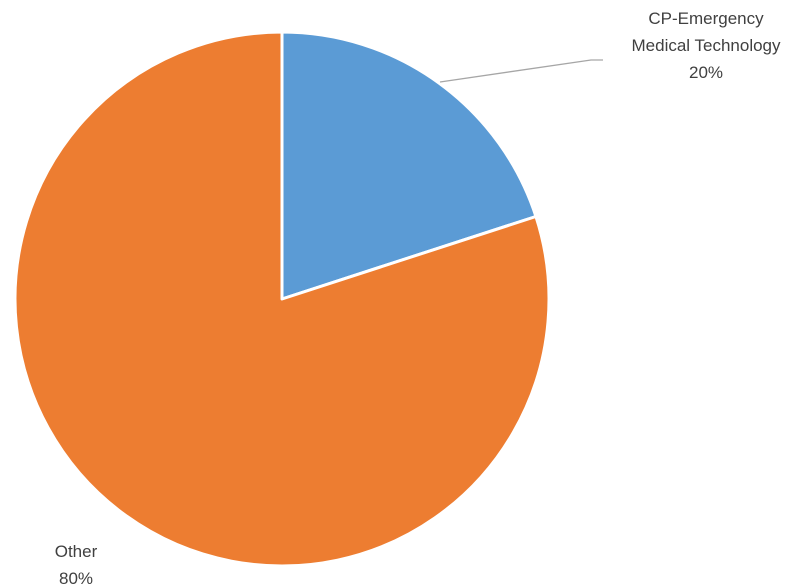  I want to click on data-label-category-cp-emergency-medical-technology-line-2: Medical Technology, so click(706, 45).